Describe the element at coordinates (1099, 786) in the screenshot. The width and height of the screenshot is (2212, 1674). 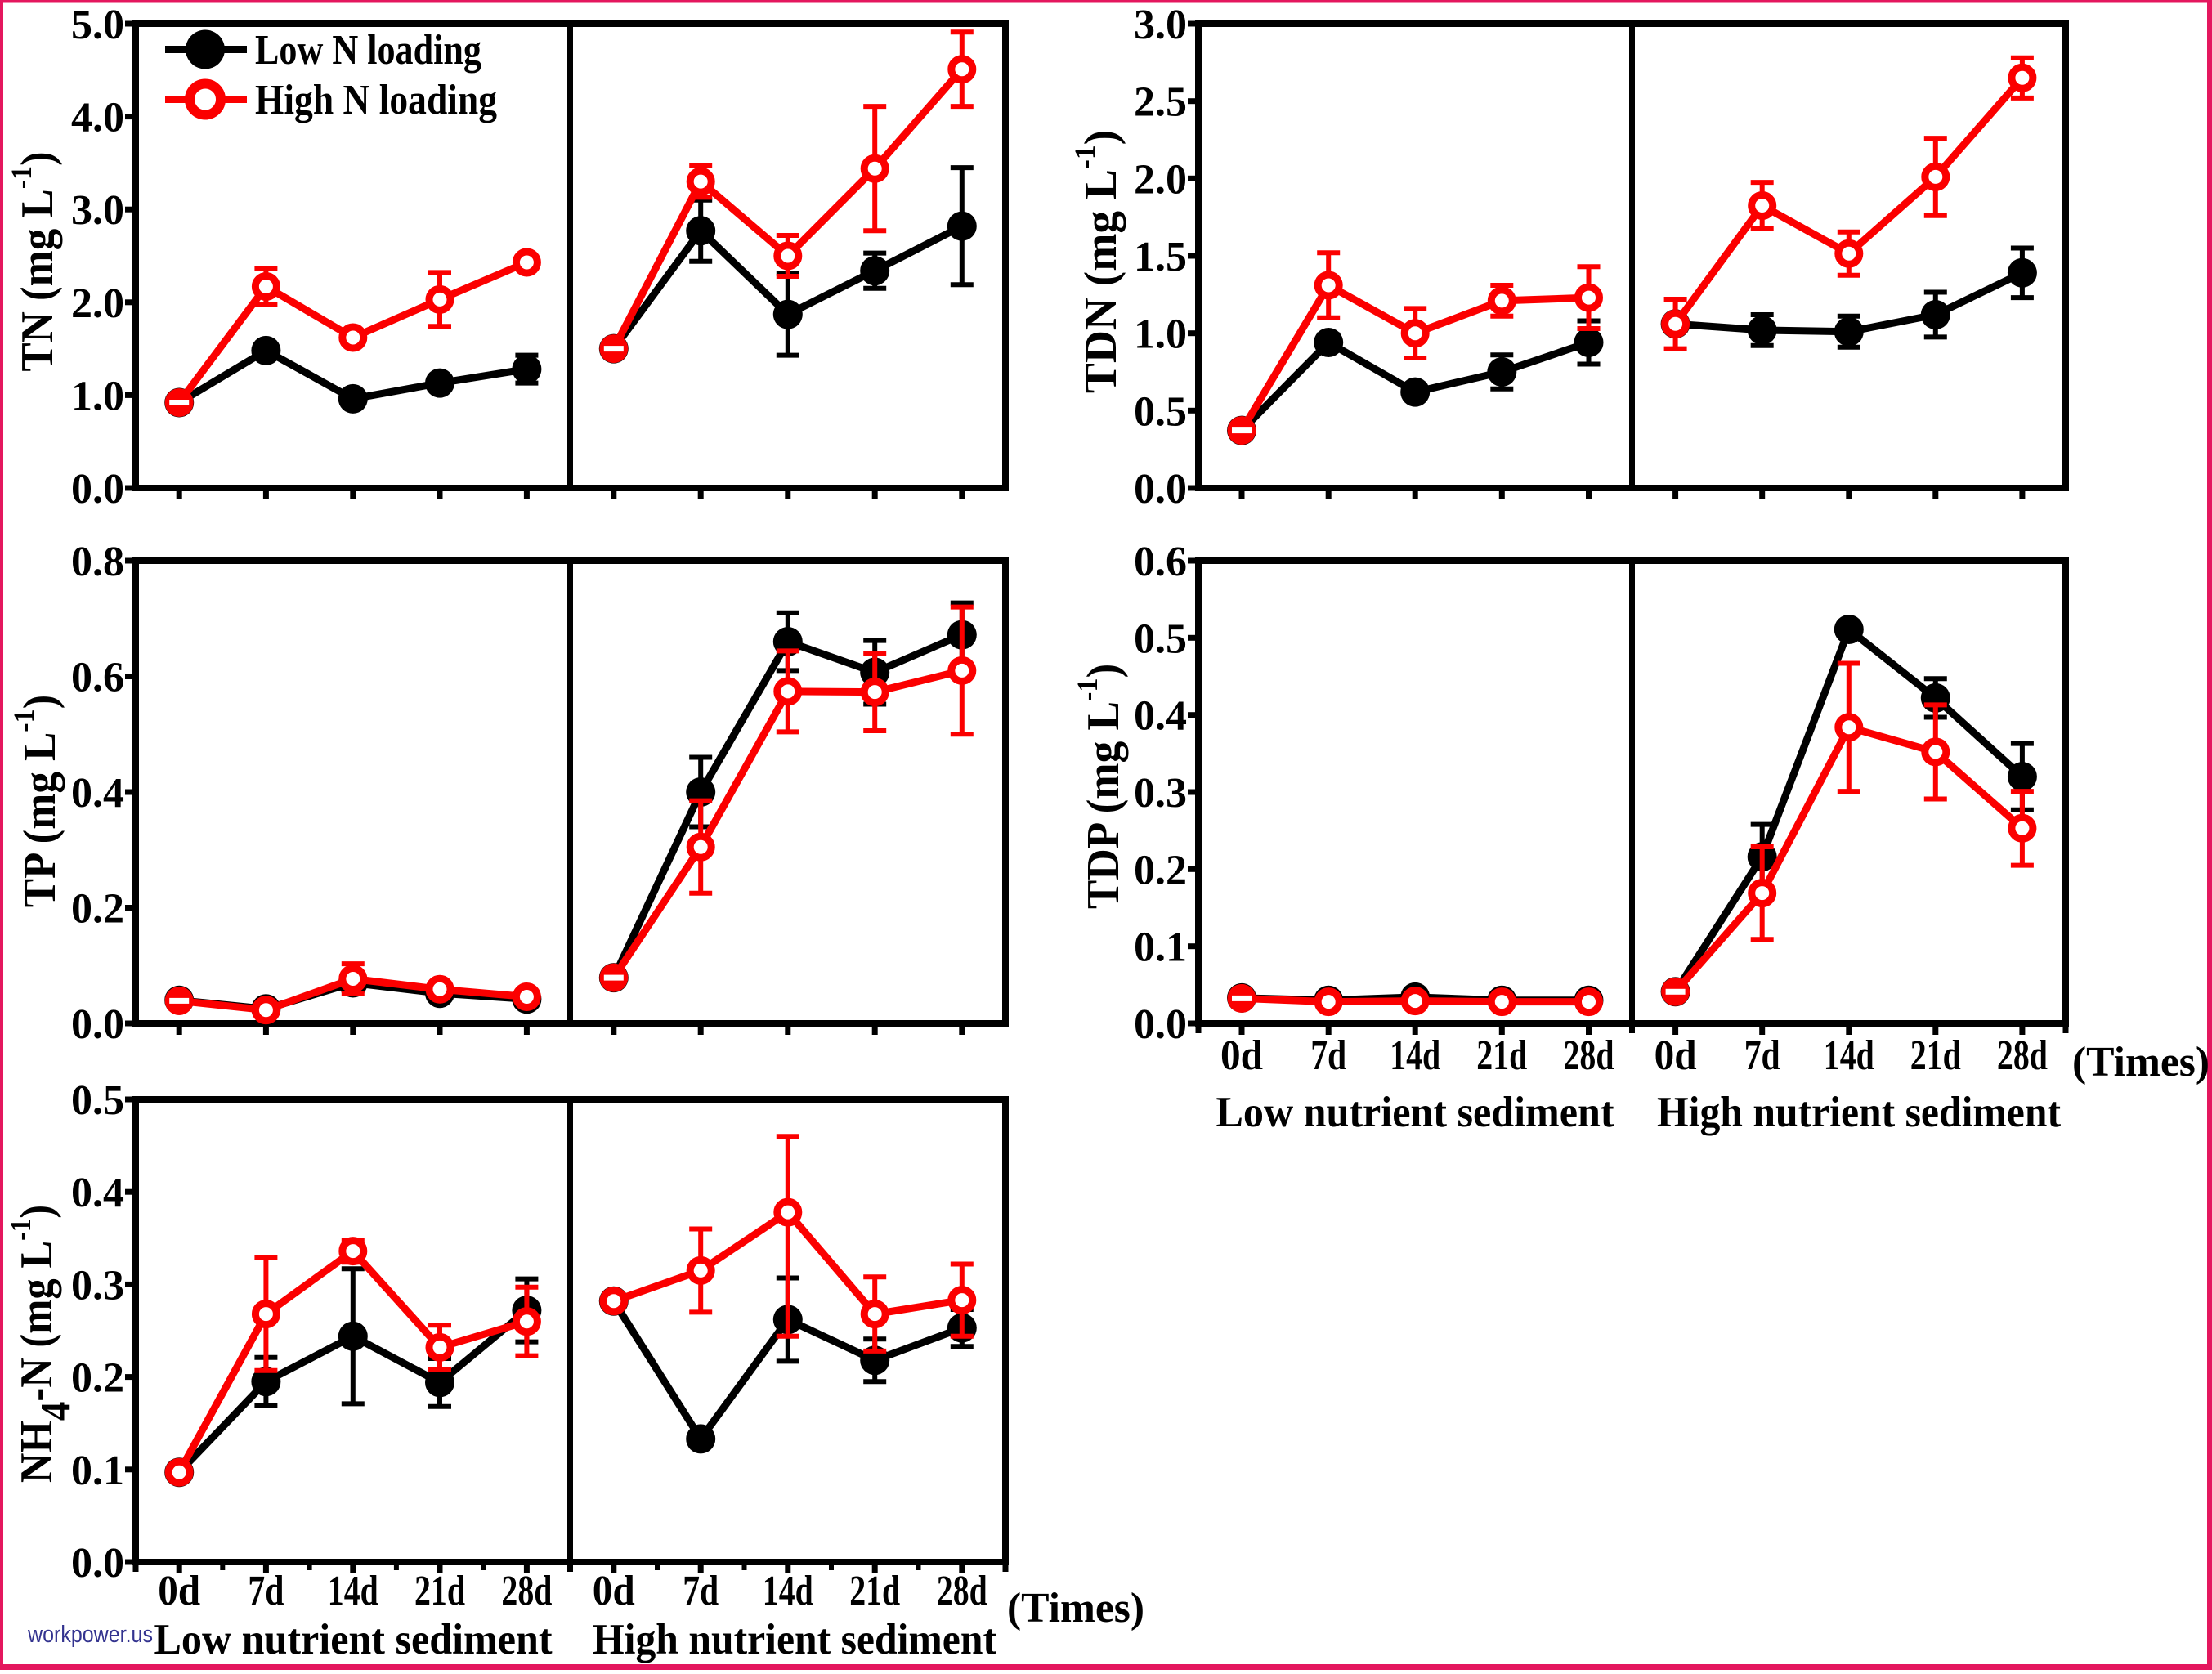
I see `svg-text: TDP (mg L-1)` at that location.